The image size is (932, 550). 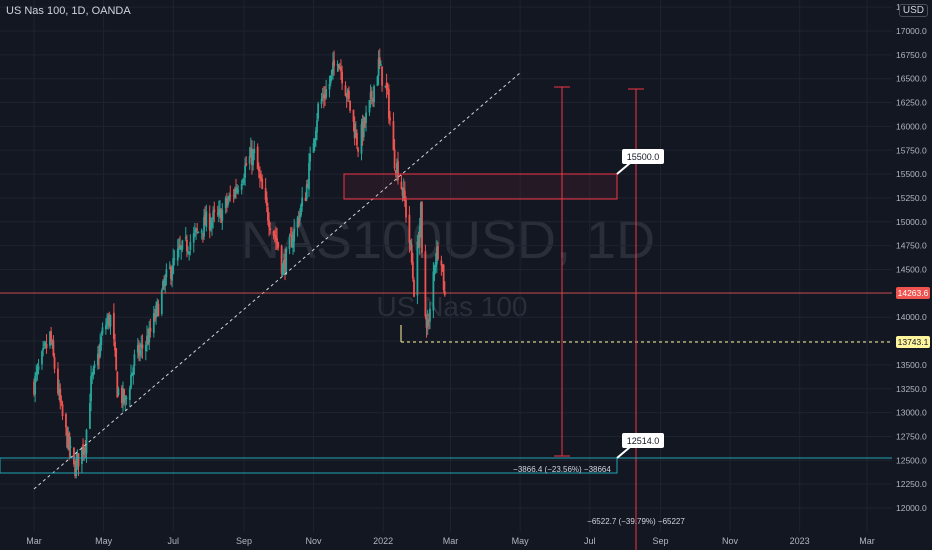 I want to click on y-tick-label: 13000.0, so click(x=911, y=413).